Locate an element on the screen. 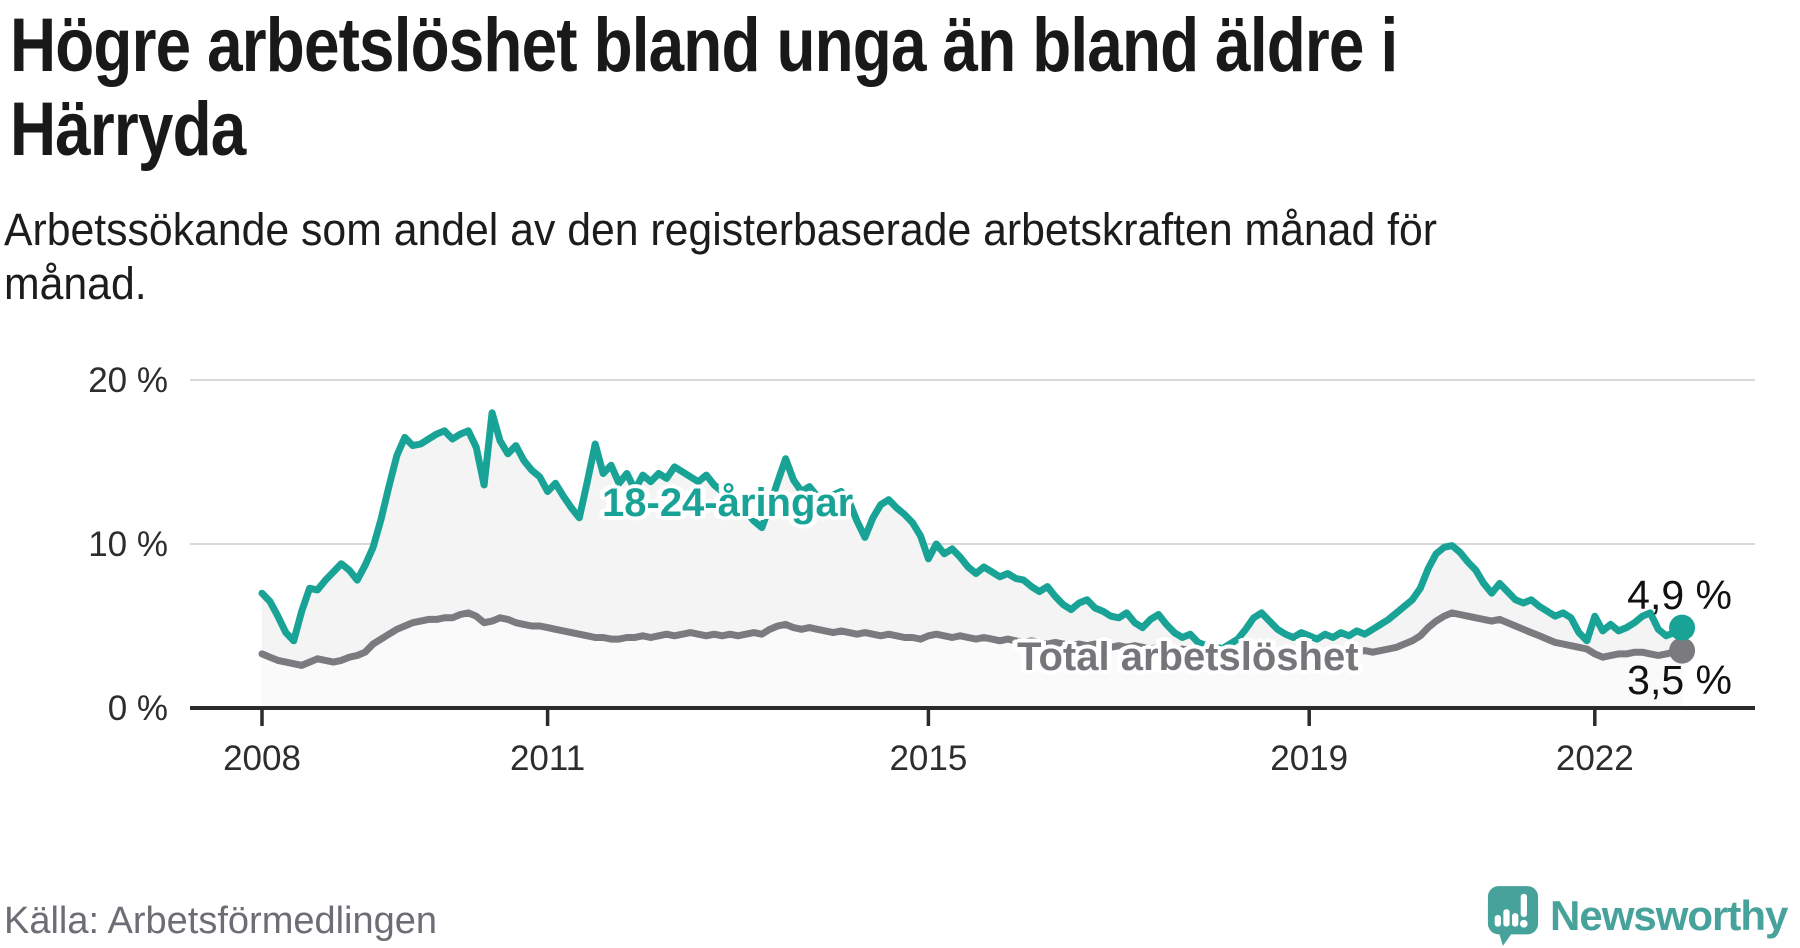 This screenshot has width=1800, height=948. total-series-label: Total arbetslöshet is located at coordinates (1188, 657).